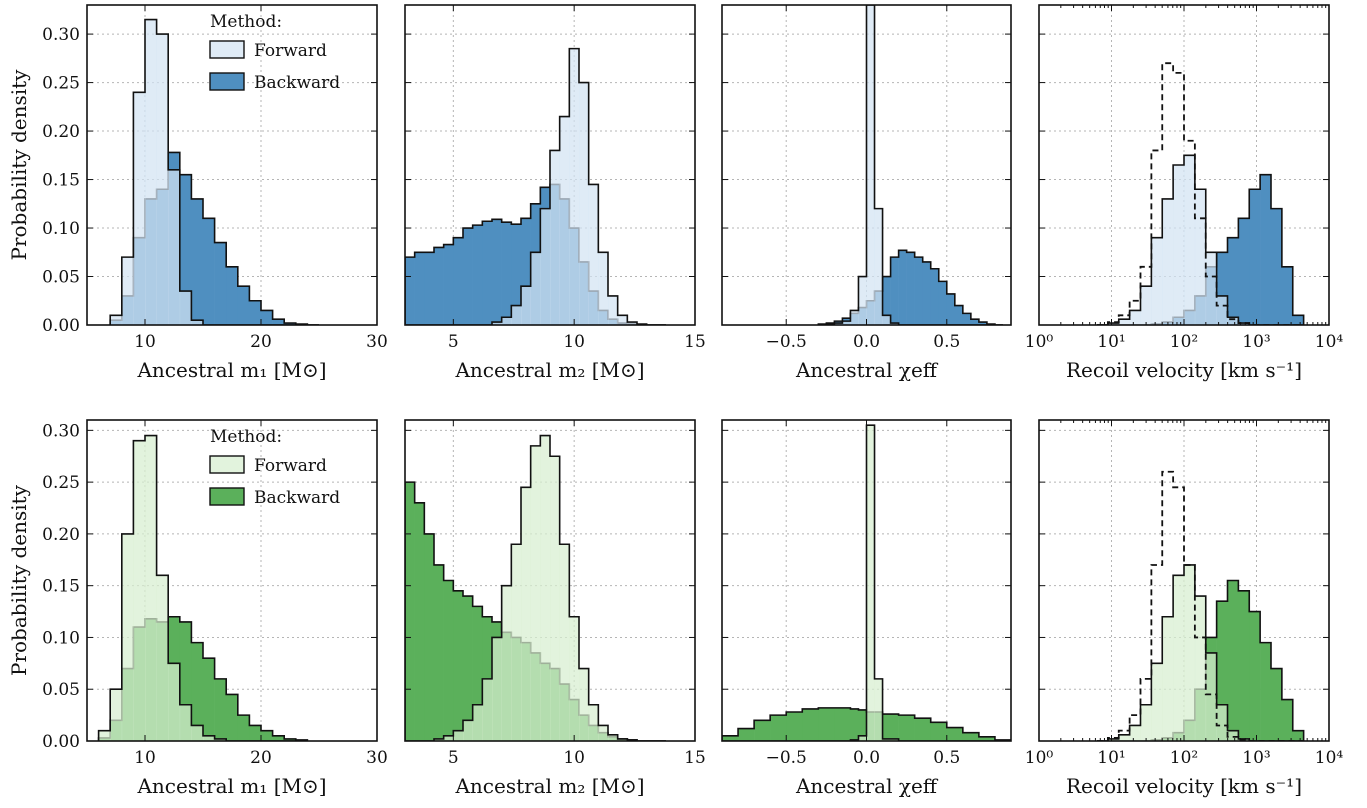  What do you see at coordinates (61, 535) in the screenshot?
I see `y-tick-label: 0.20` at bounding box center [61, 535].